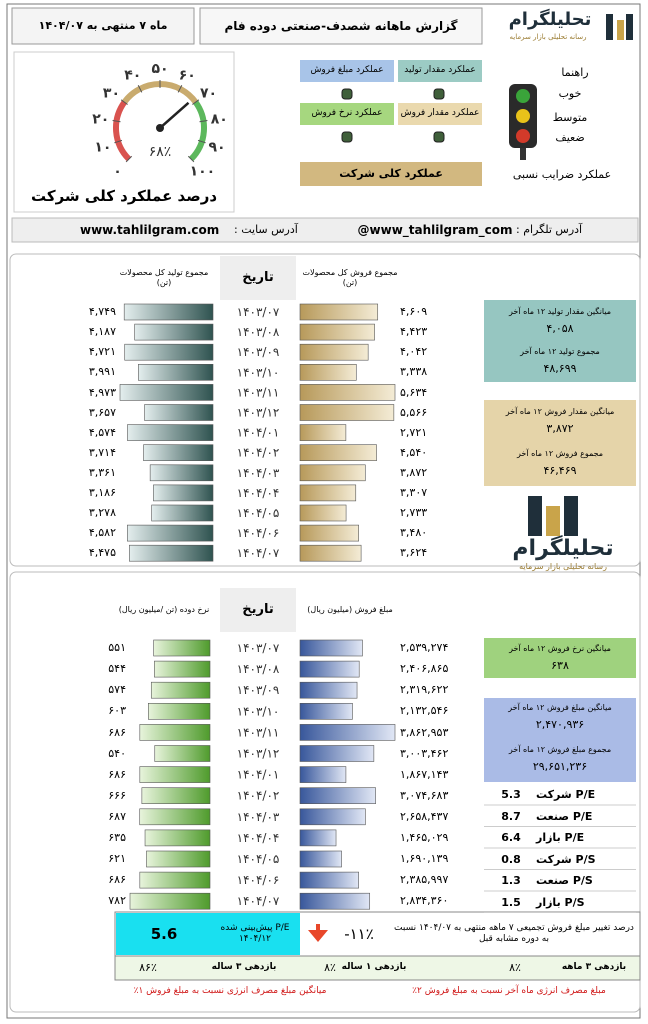 This screenshot has height=1024, width=648. What do you see at coordinates (208, 94) in the screenshot?
I see `gauge-tick-label: ۷۰` at bounding box center [208, 94].